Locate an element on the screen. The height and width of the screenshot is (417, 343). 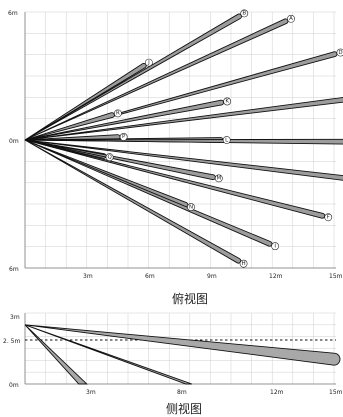
svg-text: Q is located at coordinates (109, 158).